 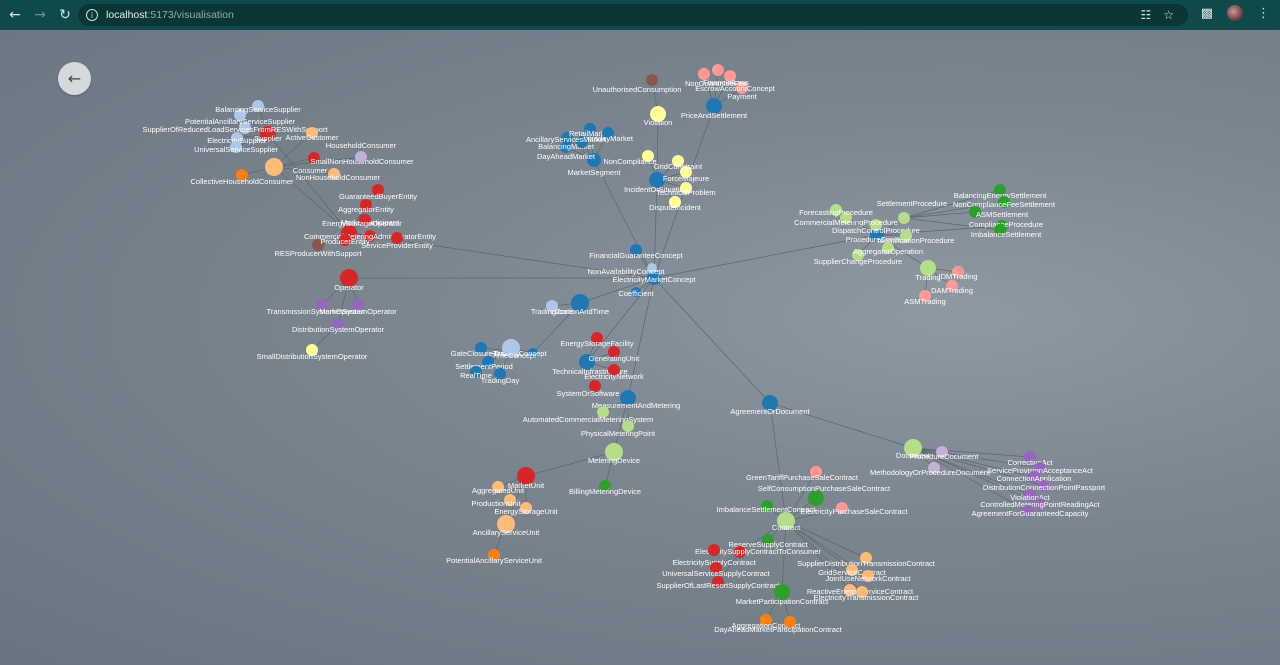 I want to click on graph-node-distribution-system-operator: DistributionSystemOperator, so click(x=338, y=326).